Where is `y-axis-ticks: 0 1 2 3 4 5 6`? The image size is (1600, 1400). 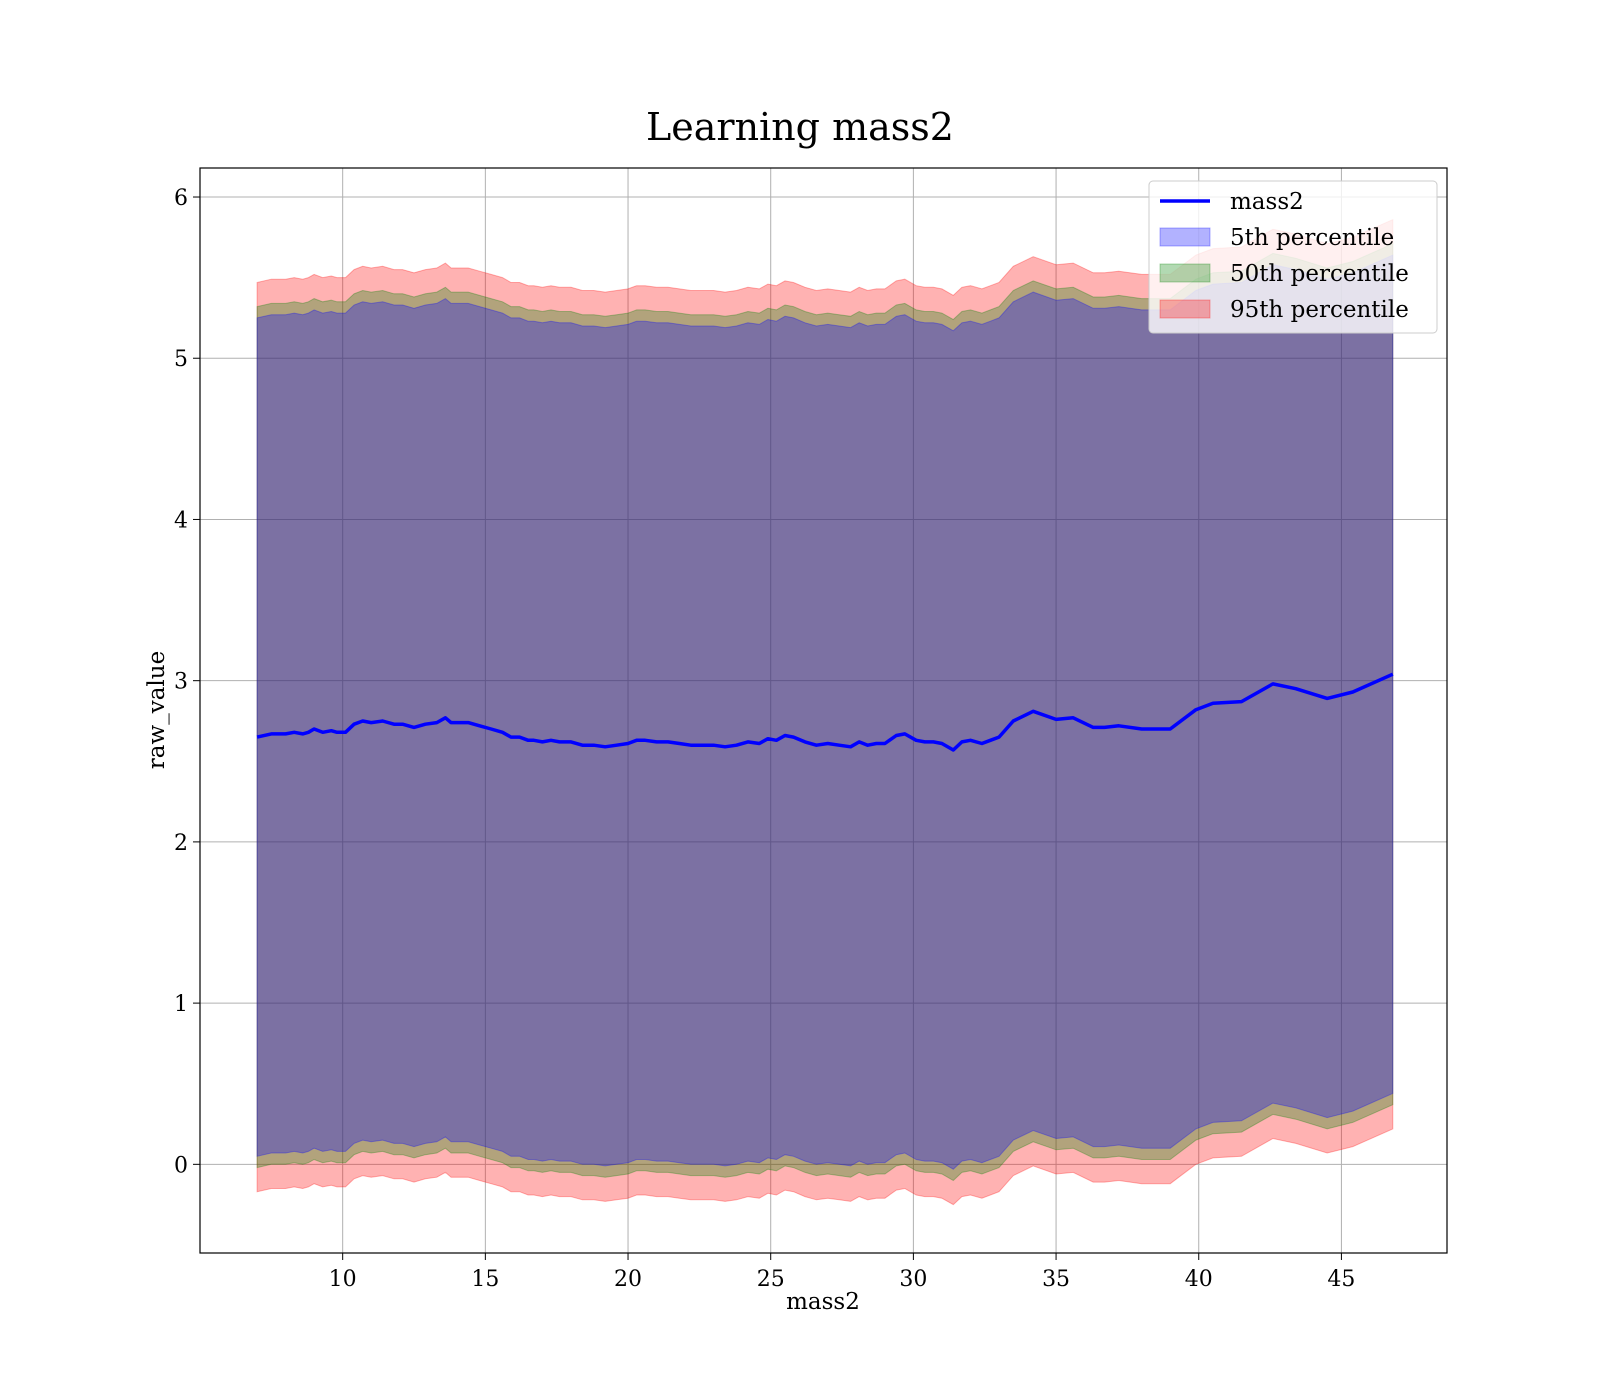
y-axis-ticks: 0 1 2 3 4 5 6 is located at coordinates (187, 682).